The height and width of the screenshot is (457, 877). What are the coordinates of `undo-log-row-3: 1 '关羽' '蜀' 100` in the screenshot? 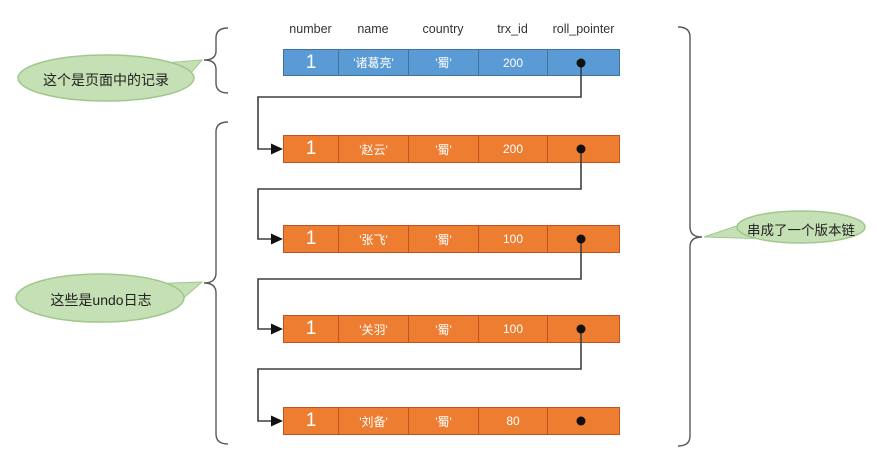 It's located at (451, 329).